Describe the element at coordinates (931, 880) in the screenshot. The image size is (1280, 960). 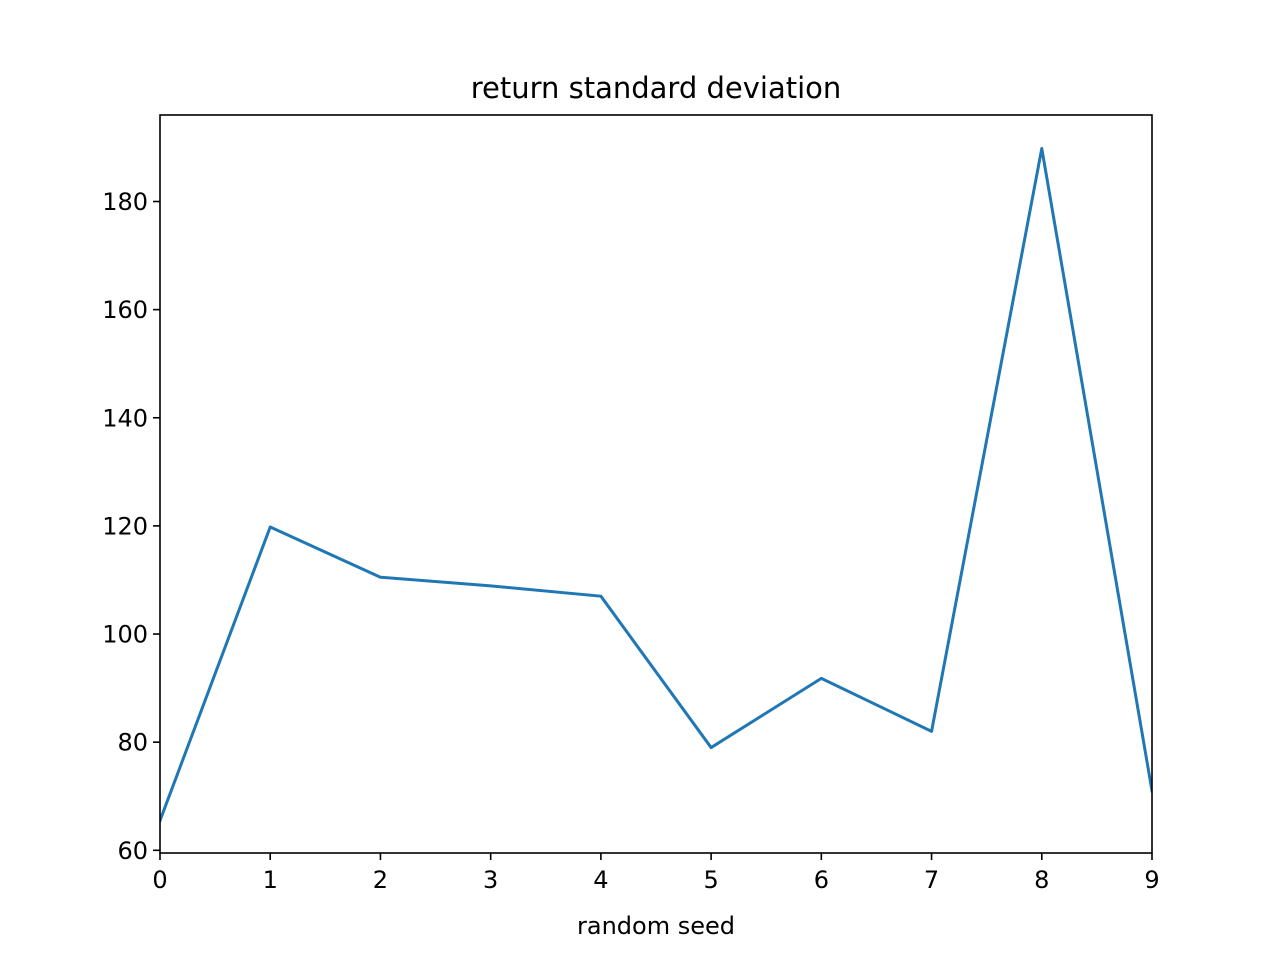
I see `x-tick-label-7: 7` at that location.